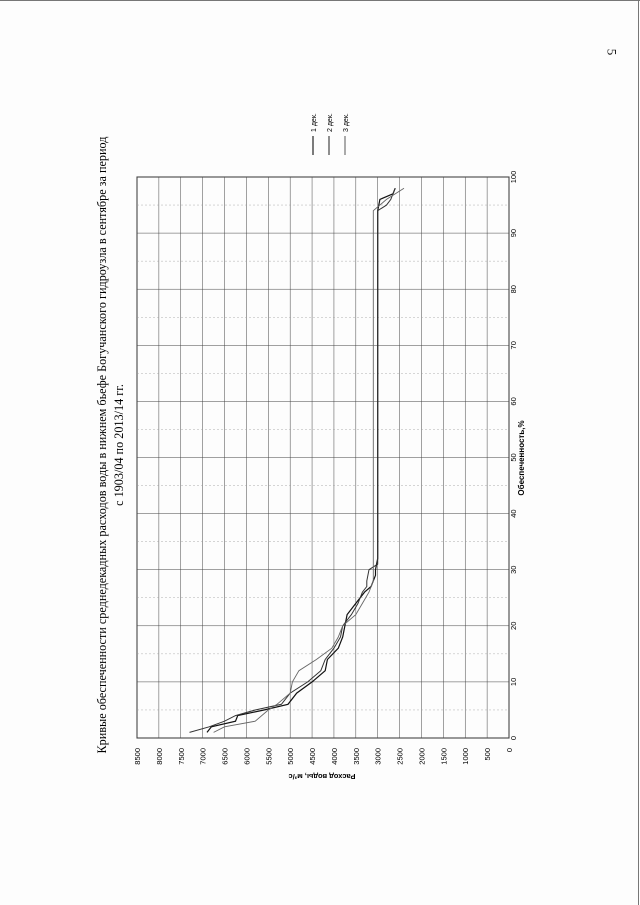 The image size is (640, 905). What do you see at coordinates (290, 756) in the screenshot?
I see `y-tick-label: 5000` at bounding box center [290, 756].